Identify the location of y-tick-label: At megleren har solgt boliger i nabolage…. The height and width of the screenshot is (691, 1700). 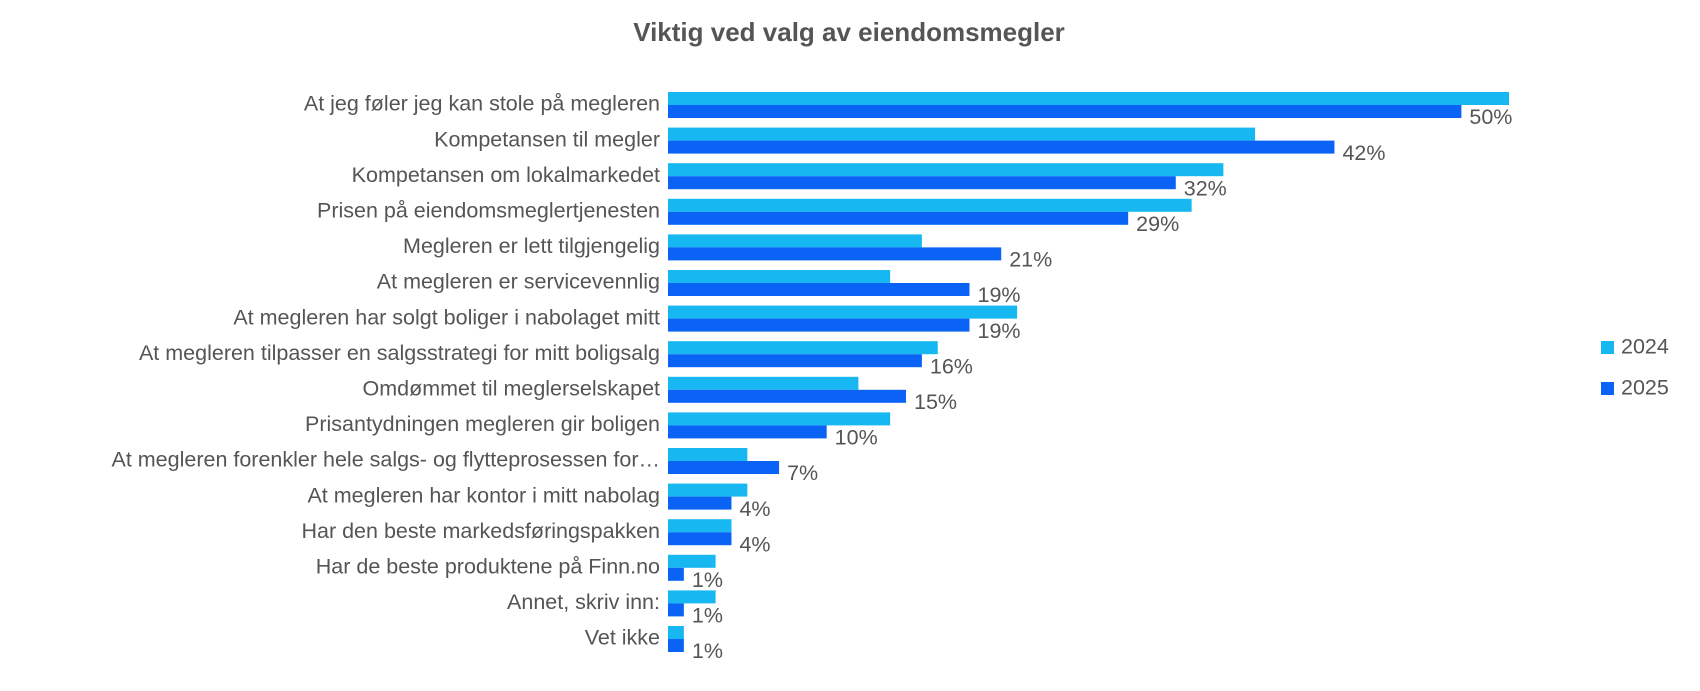
(446, 317).